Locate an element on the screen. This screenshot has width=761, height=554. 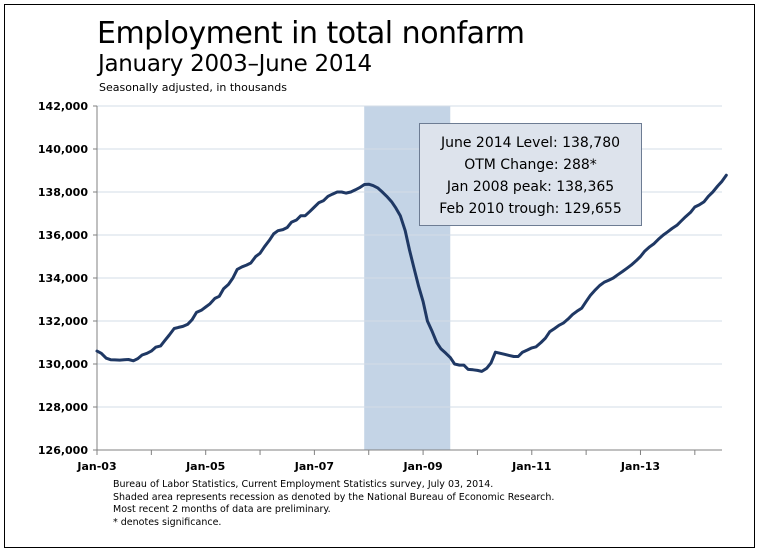
significance-note: * denotes significance. is located at coordinates (167, 522).